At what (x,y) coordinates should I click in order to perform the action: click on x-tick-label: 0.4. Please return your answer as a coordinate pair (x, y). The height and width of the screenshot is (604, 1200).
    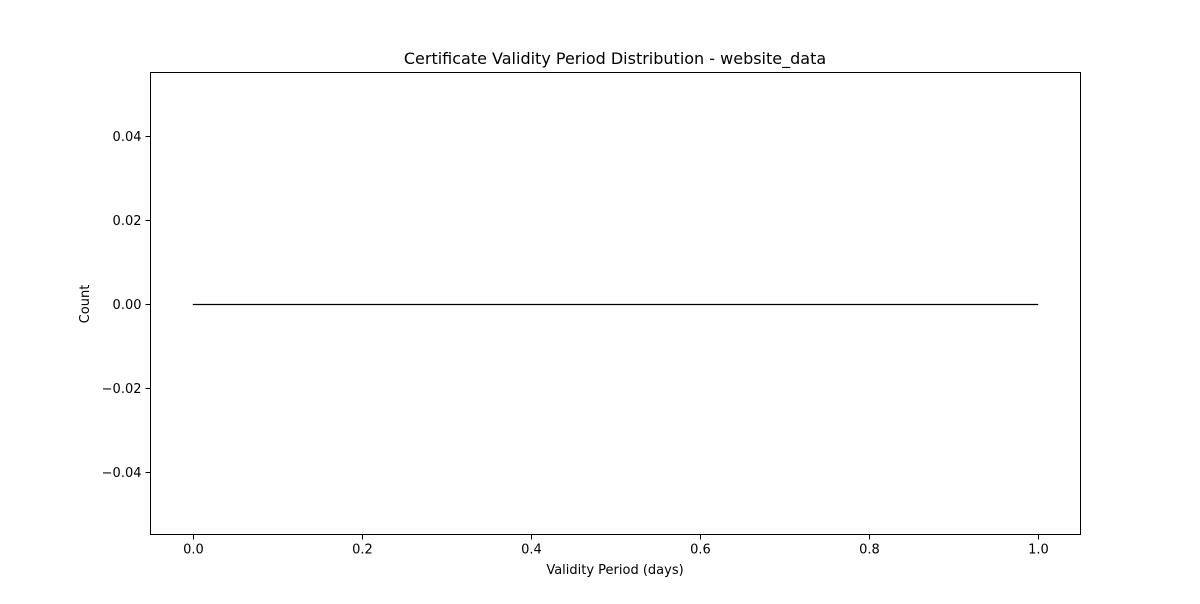
    Looking at the image, I should click on (531, 550).